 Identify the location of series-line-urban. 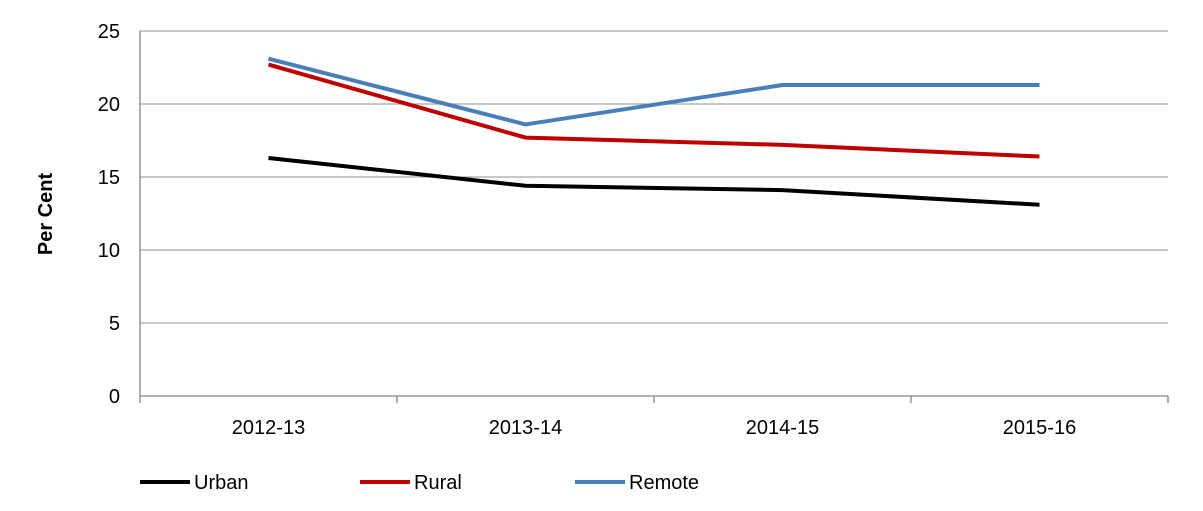
(654, 181).